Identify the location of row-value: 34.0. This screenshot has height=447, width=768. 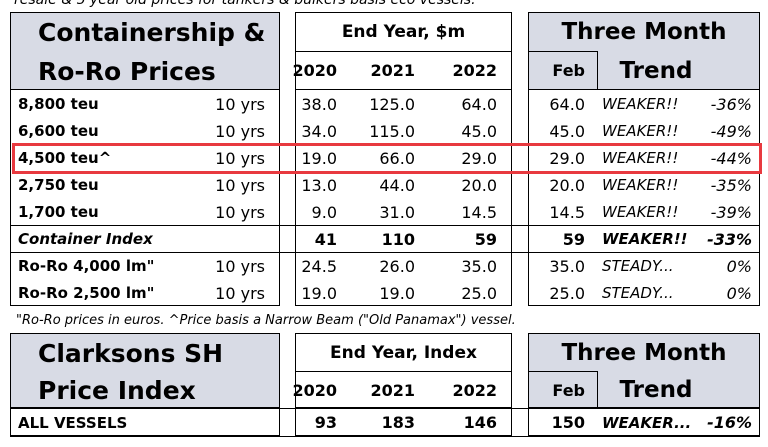
(319, 131).